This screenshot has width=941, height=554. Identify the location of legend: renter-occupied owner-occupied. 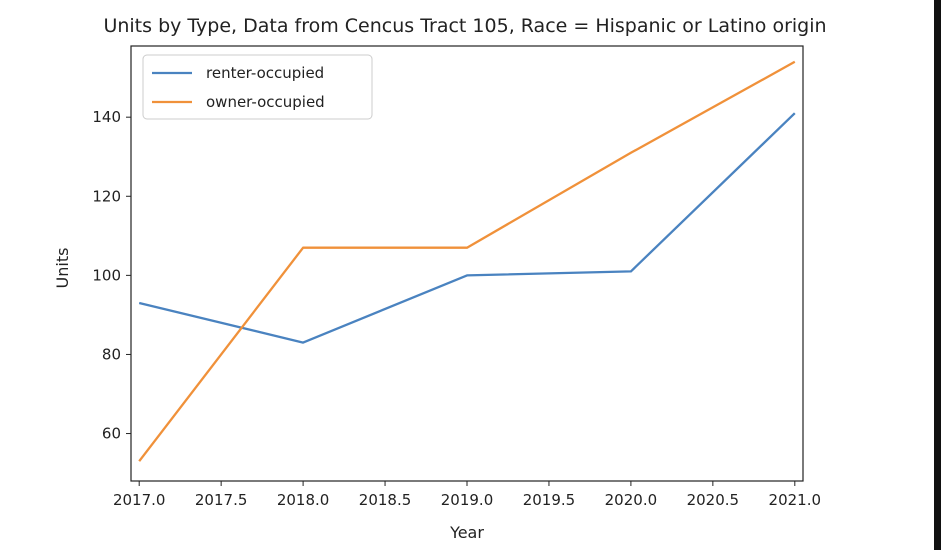
(257, 87).